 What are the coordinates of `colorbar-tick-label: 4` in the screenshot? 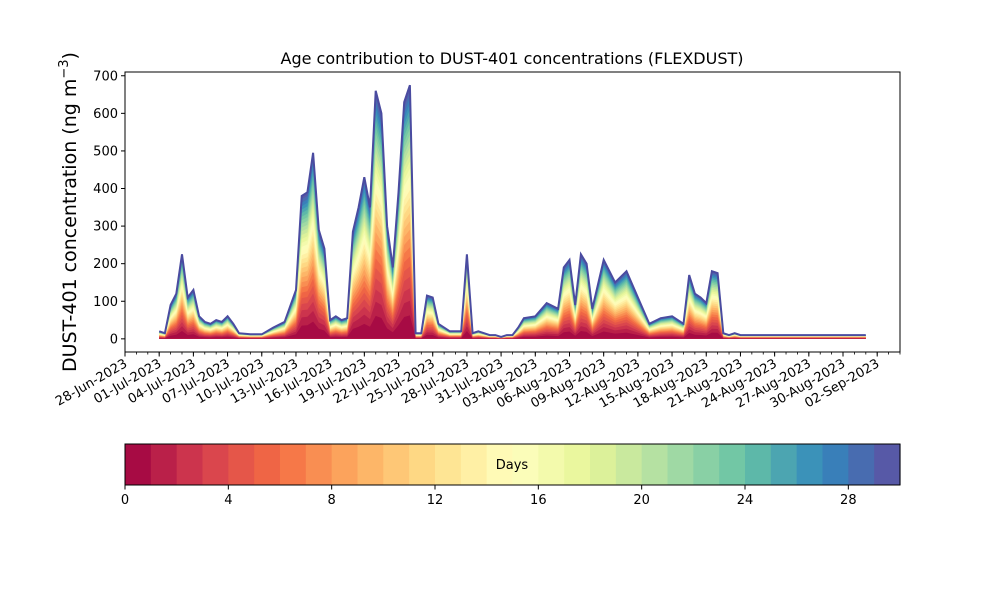 It's located at (228, 500).